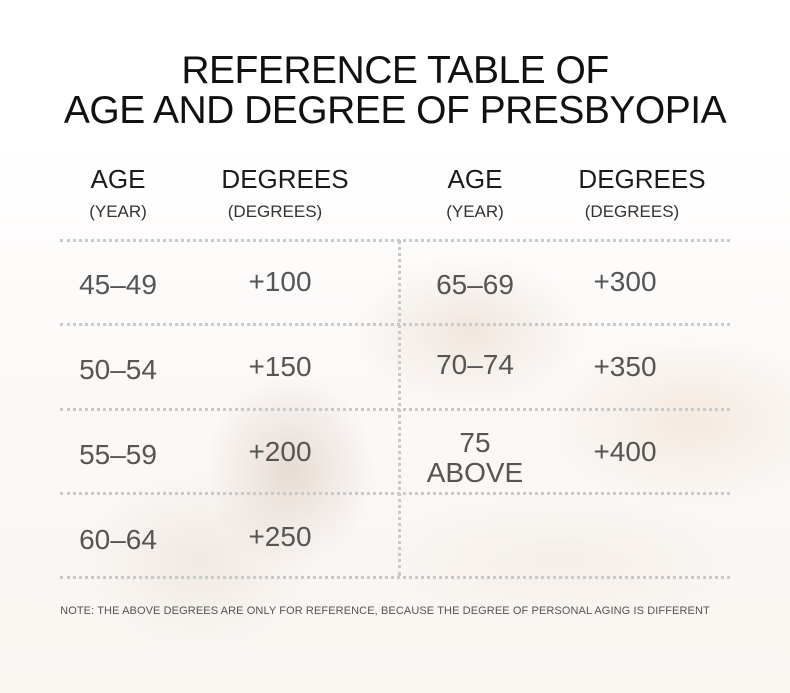 Image resolution: width=790 pixels, height=693 pixels. What do you see at coordinates (475, 472) in the screenshot?
I see `right-row-3-age-line2: ABOVE` at bounding box center [475, 472].